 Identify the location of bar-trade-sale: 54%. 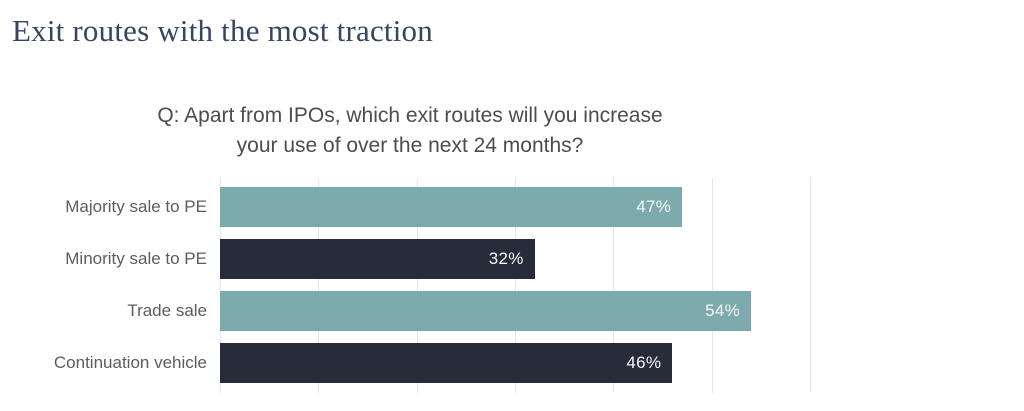
(485, 311).